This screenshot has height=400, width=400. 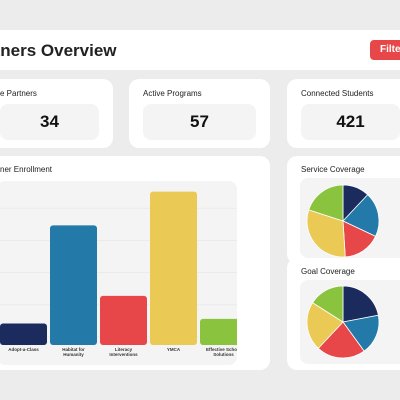 I want to click on stat-card-students: Connected Students 421, so click(x=343, y=113).